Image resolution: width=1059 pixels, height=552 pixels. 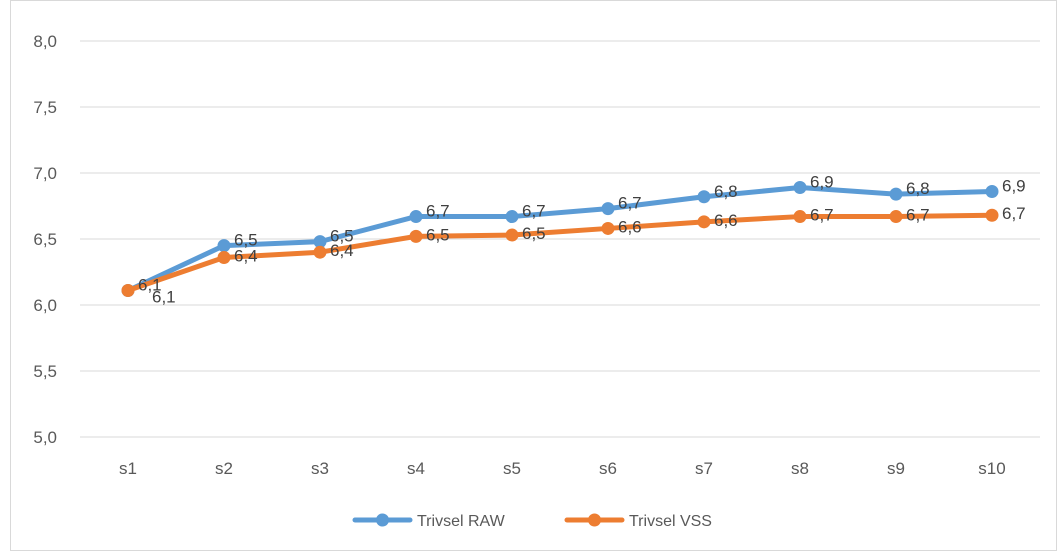 I want to click on y-tick-label: 7,5, so click(x=45, y=107).